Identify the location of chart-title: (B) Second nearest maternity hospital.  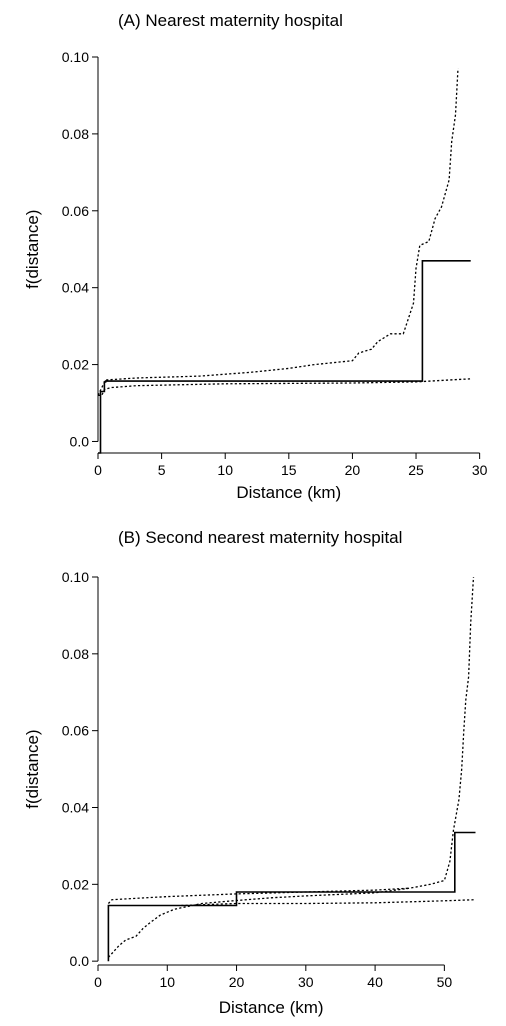
(260, 537).